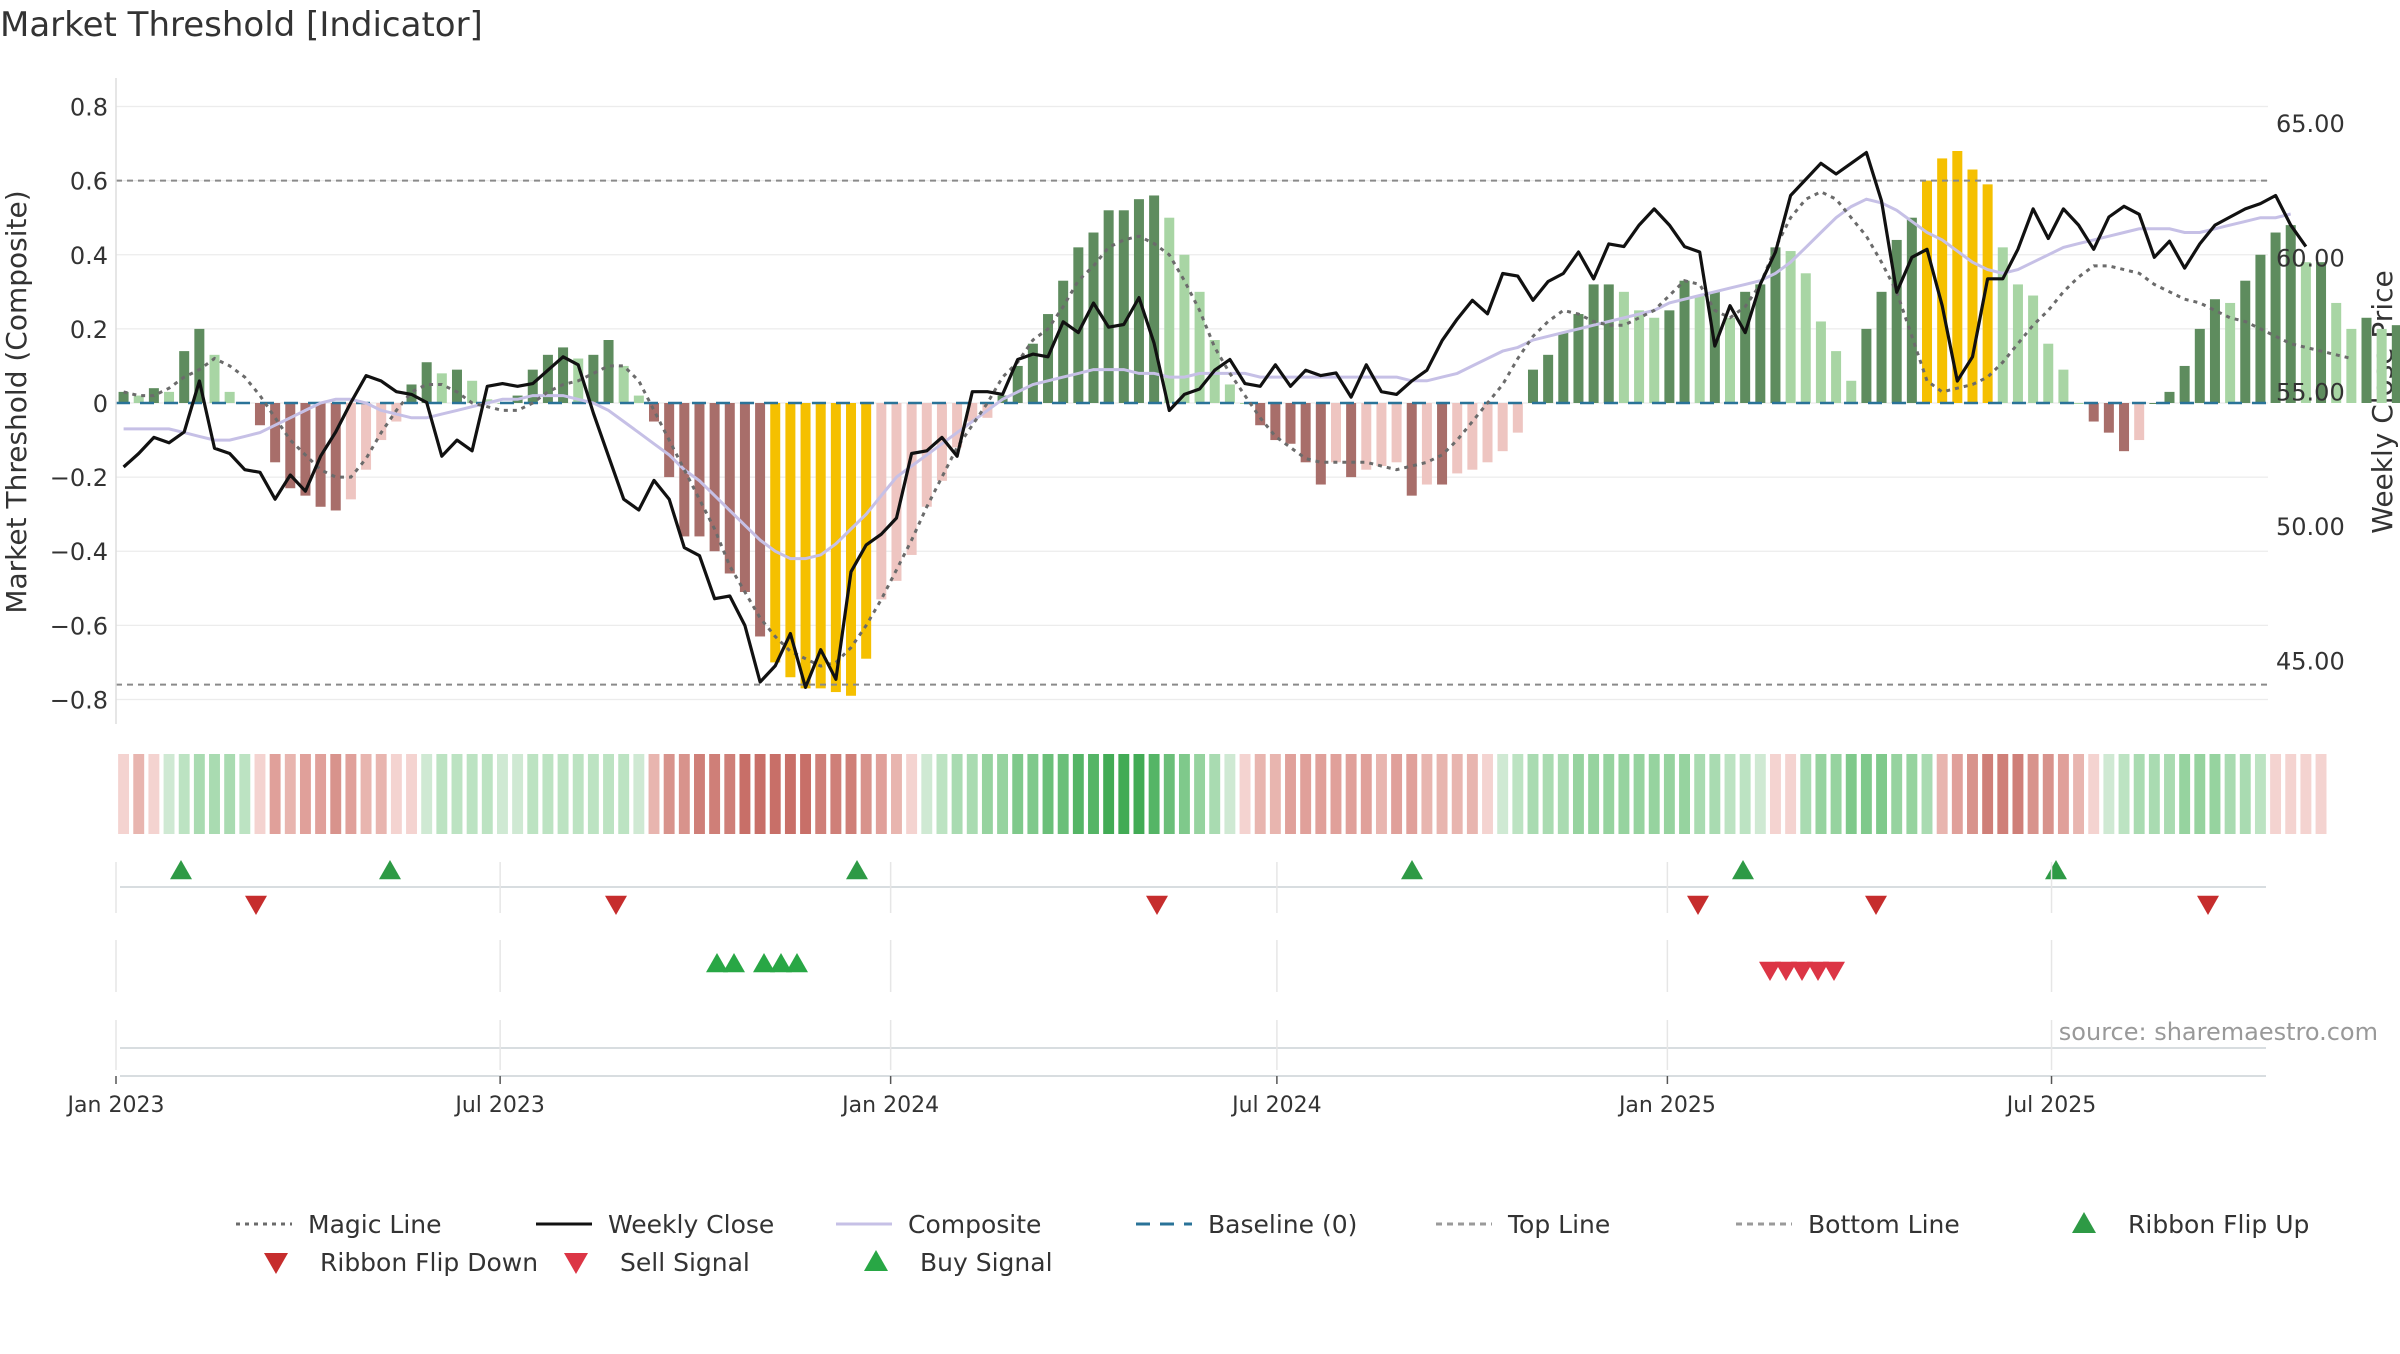 The height and width of the screenshot is (1354, 2400). I want to click on ribbon-strip, so click(1222, 794).